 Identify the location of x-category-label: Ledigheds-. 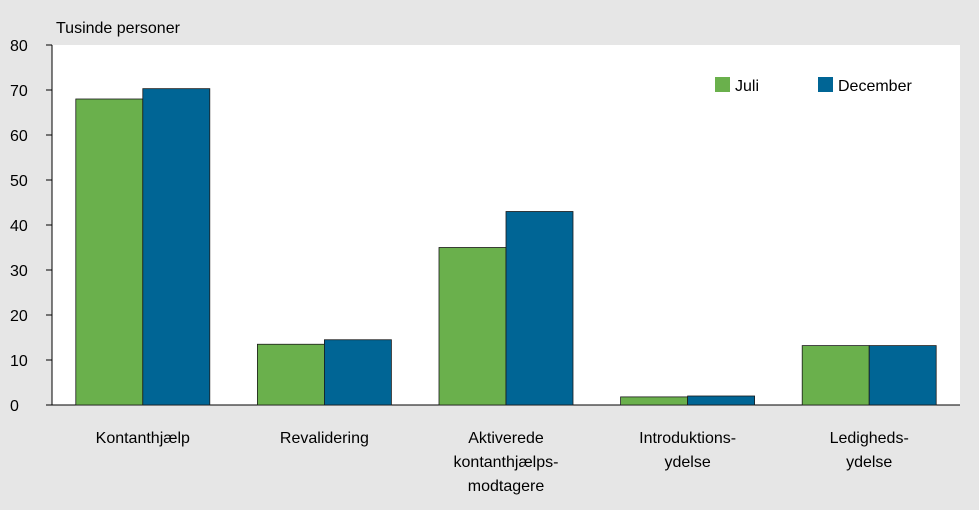
(869, 438).